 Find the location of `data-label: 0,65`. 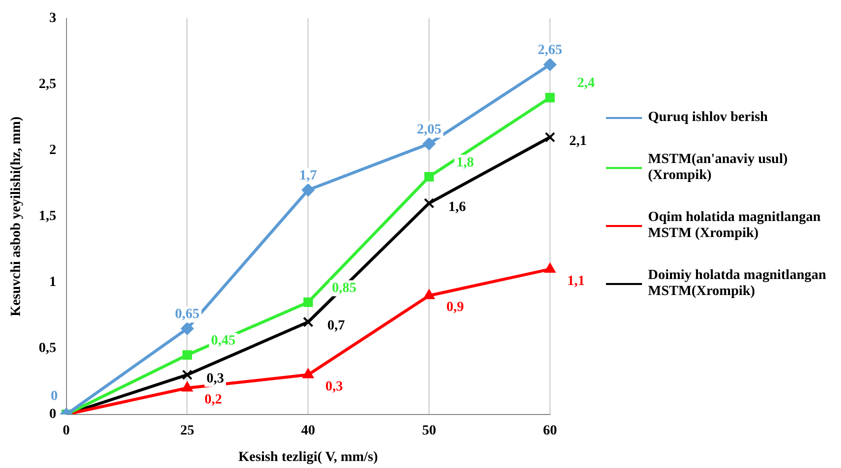

data-label: 0,65 is located at coordinates (187, 314).